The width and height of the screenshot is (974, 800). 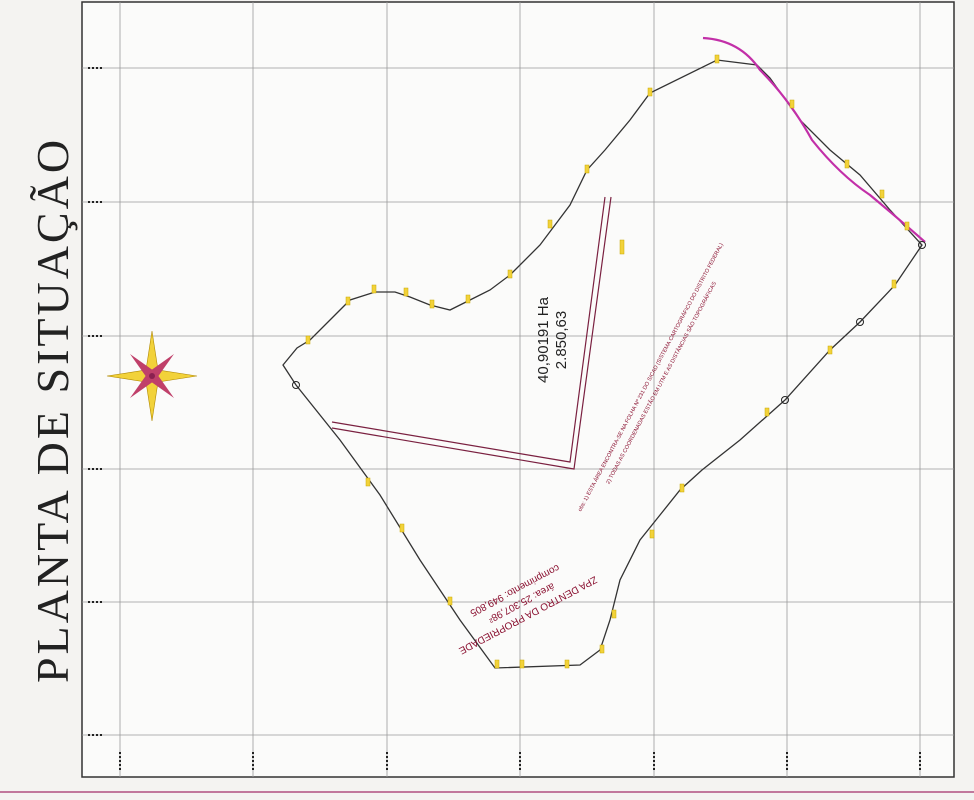 What do you see at coordinates (561, 340) in the screenshot?
I see `perimeter: 2.850,63` at bounding box center [561, 340].